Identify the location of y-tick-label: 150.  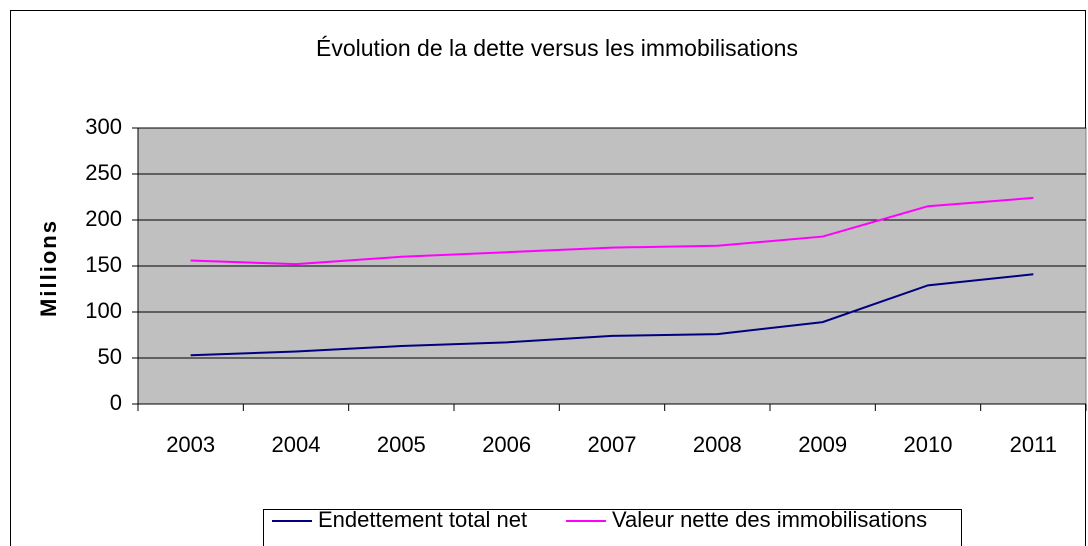
(103, 264).